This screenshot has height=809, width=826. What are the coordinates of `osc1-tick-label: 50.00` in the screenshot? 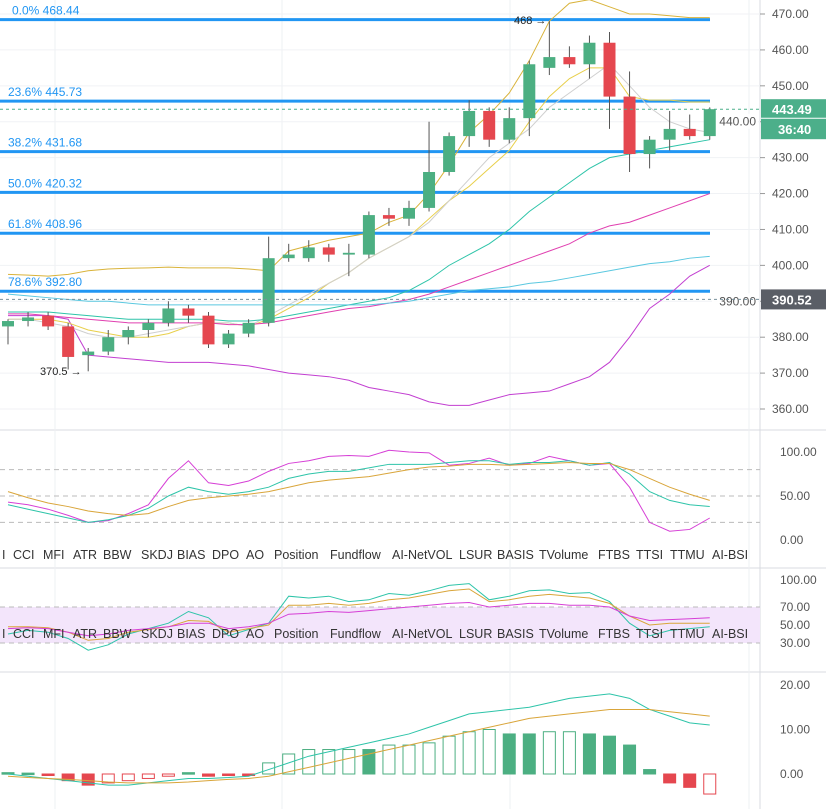 It's located at (795, 496).